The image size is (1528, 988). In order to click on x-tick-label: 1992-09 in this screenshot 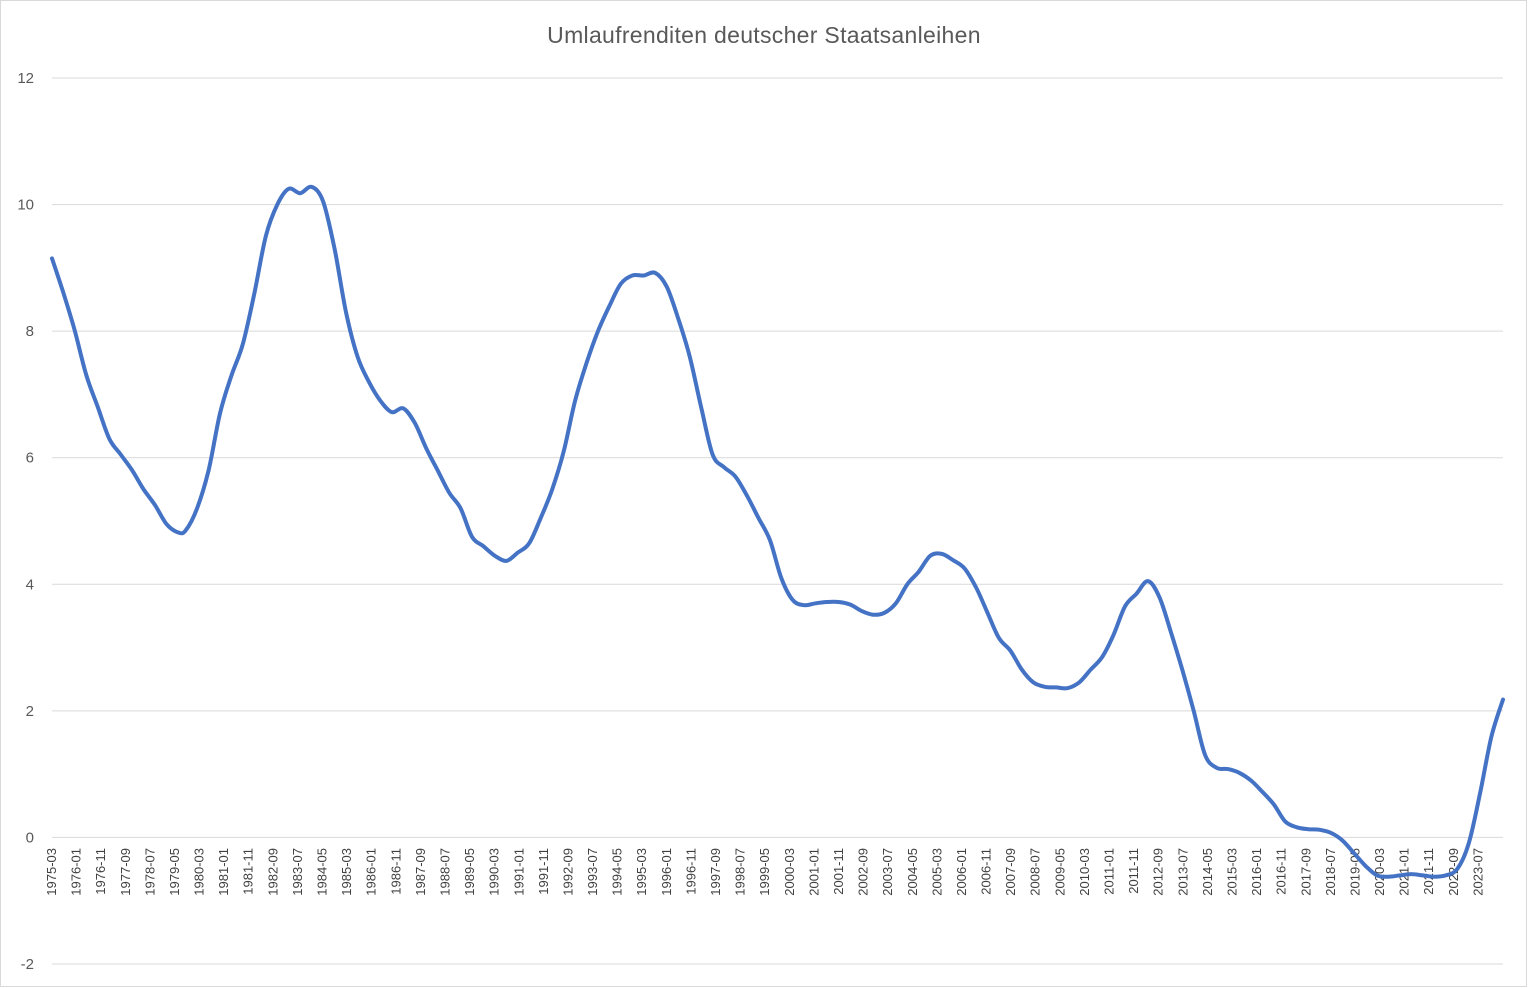, I will do `click(567, 872)`.